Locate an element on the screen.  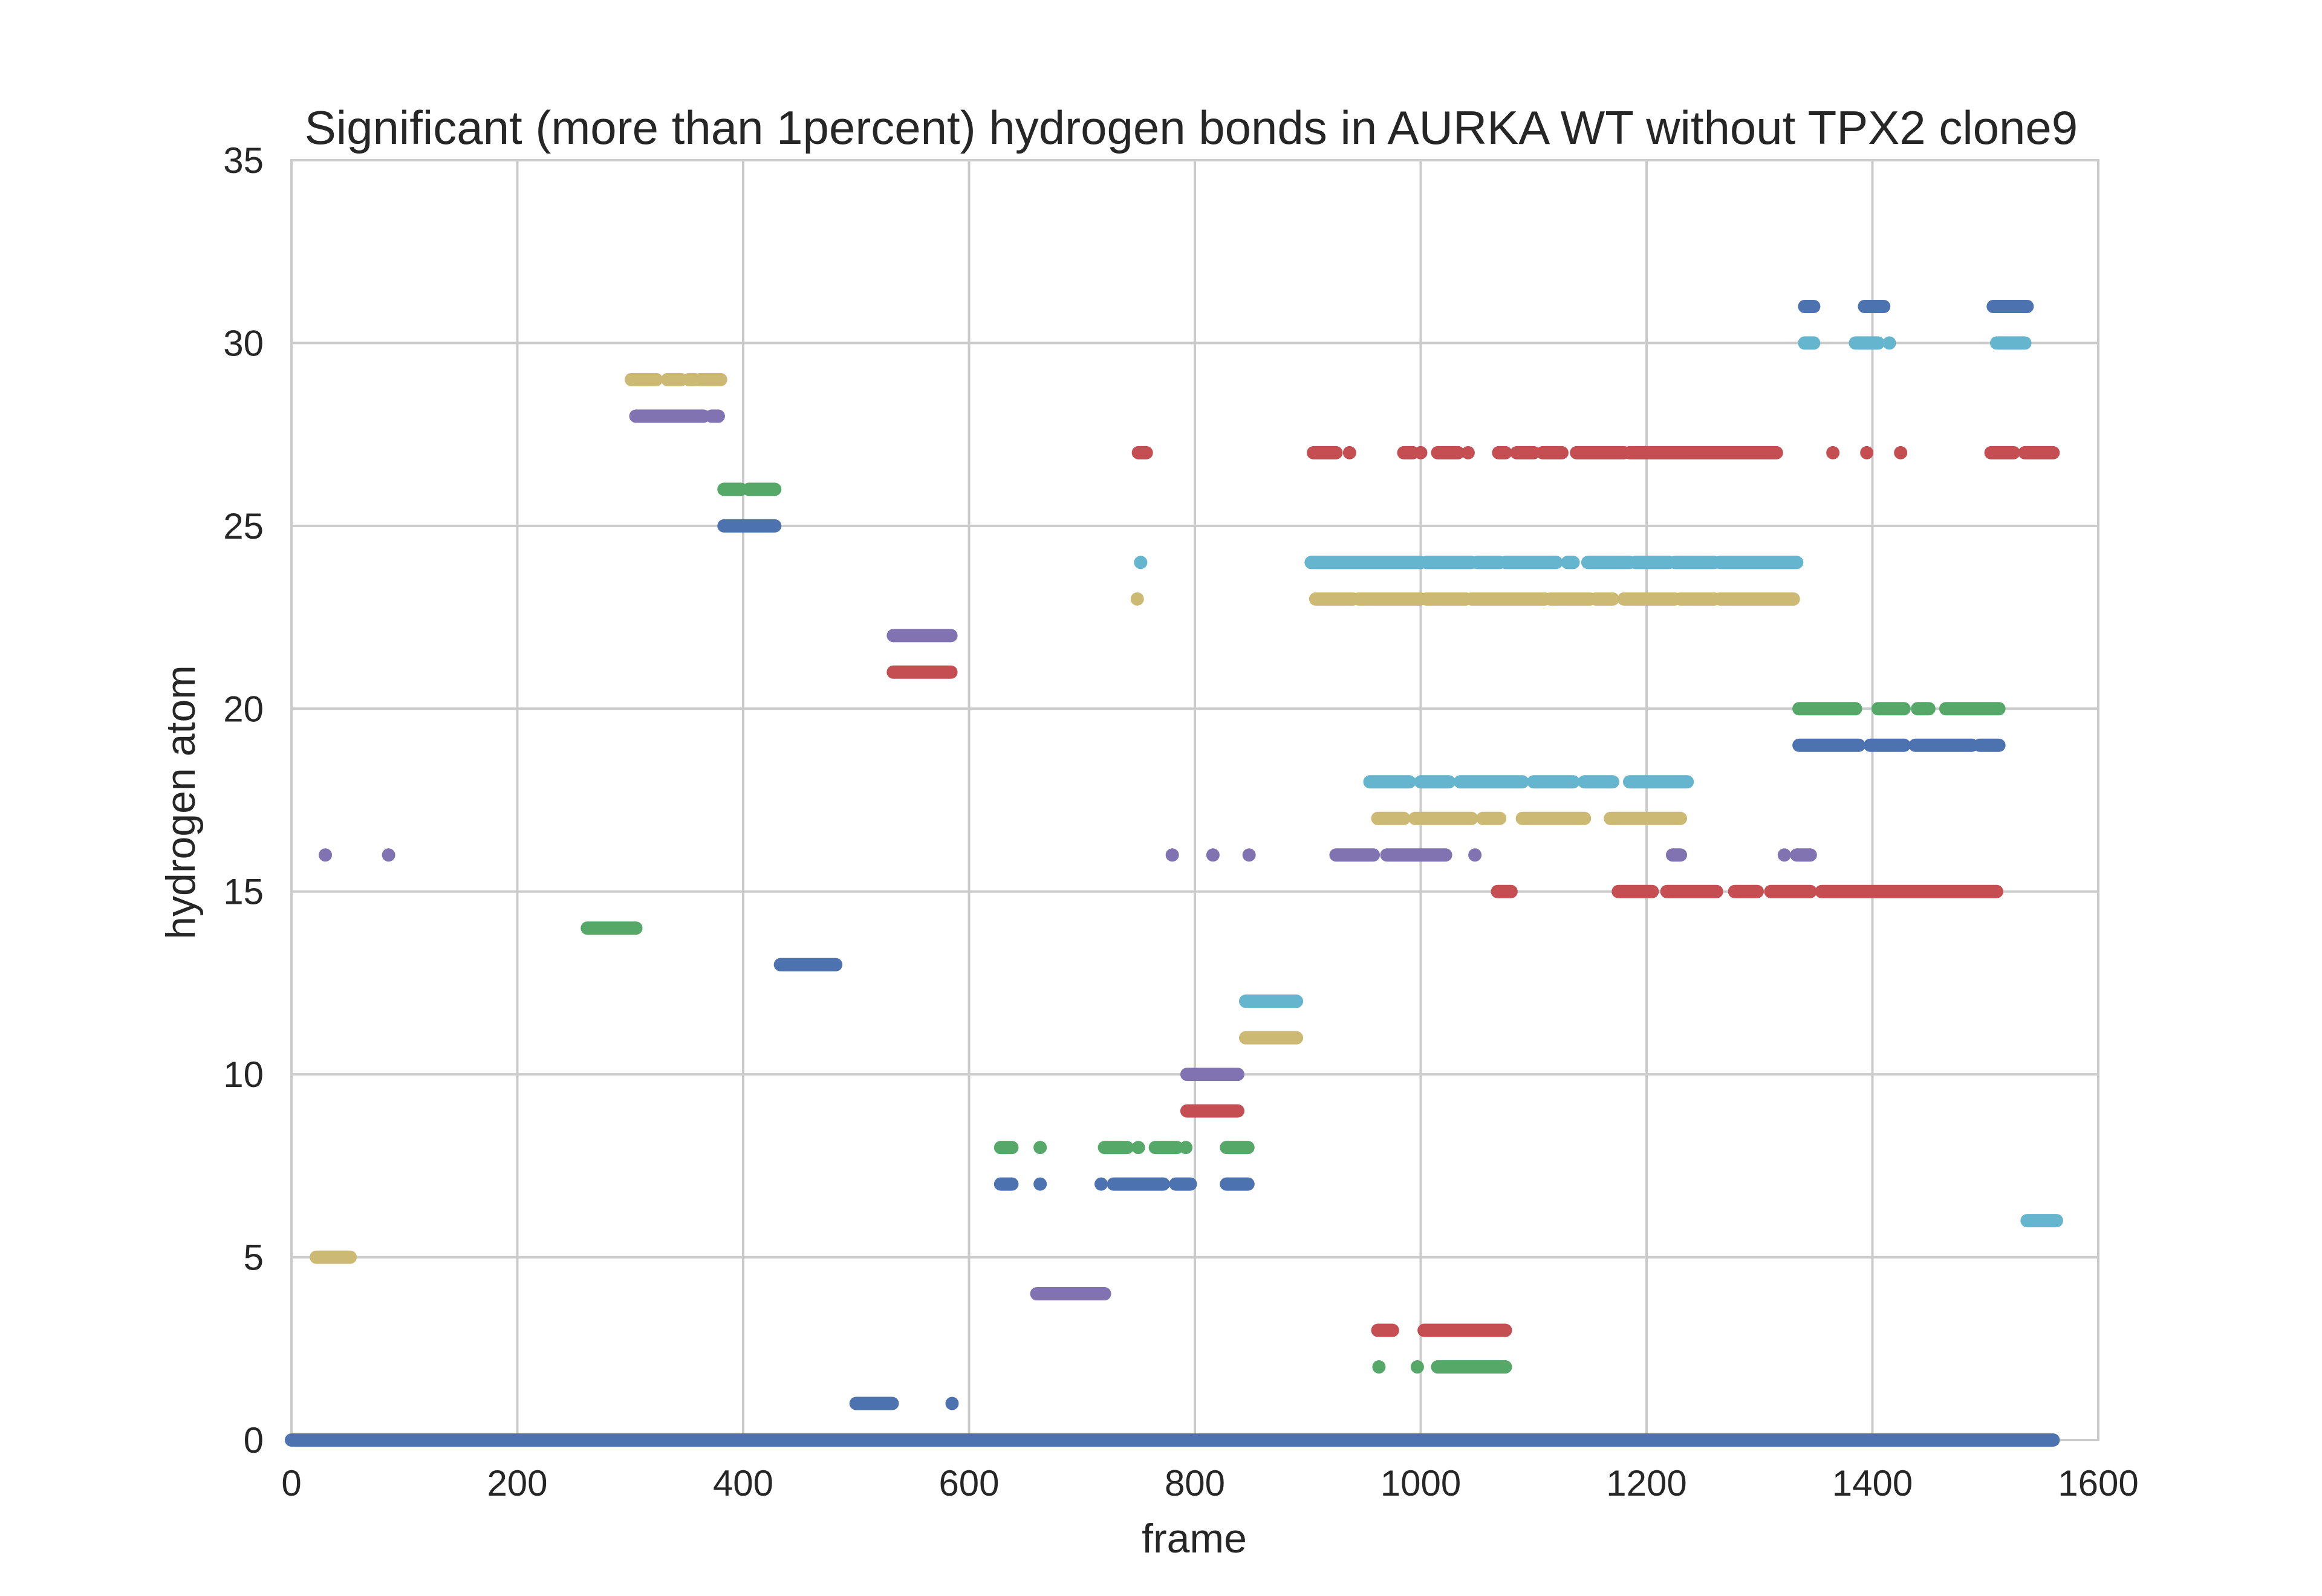
x-tick-label: 1400 is located at coordinates (1872, 1483).